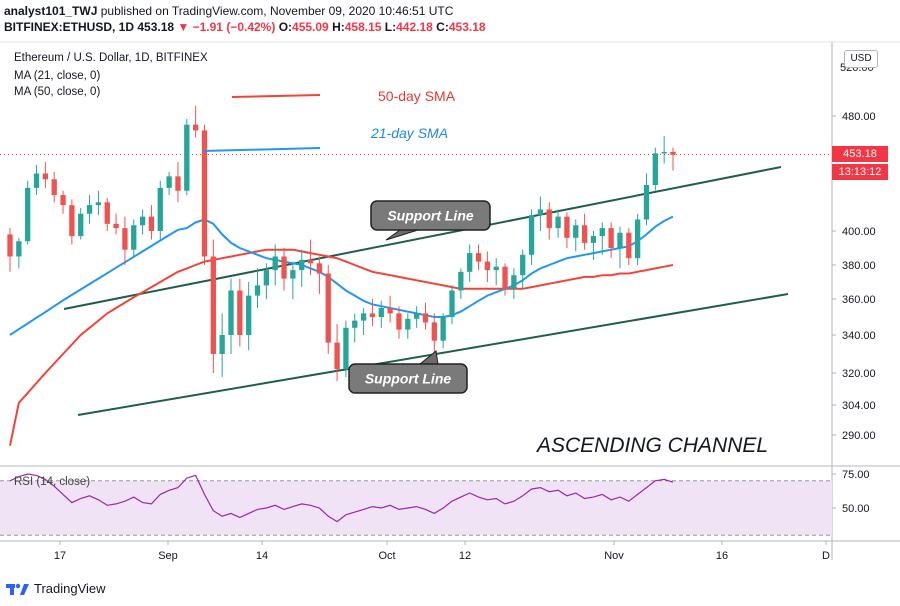 Image resolution: width=900 pixels, height=606 pixels. Describe the element at coordinates (860, 172) in the screenshot. I see `countdown-tag: 13:13:12` at that location.